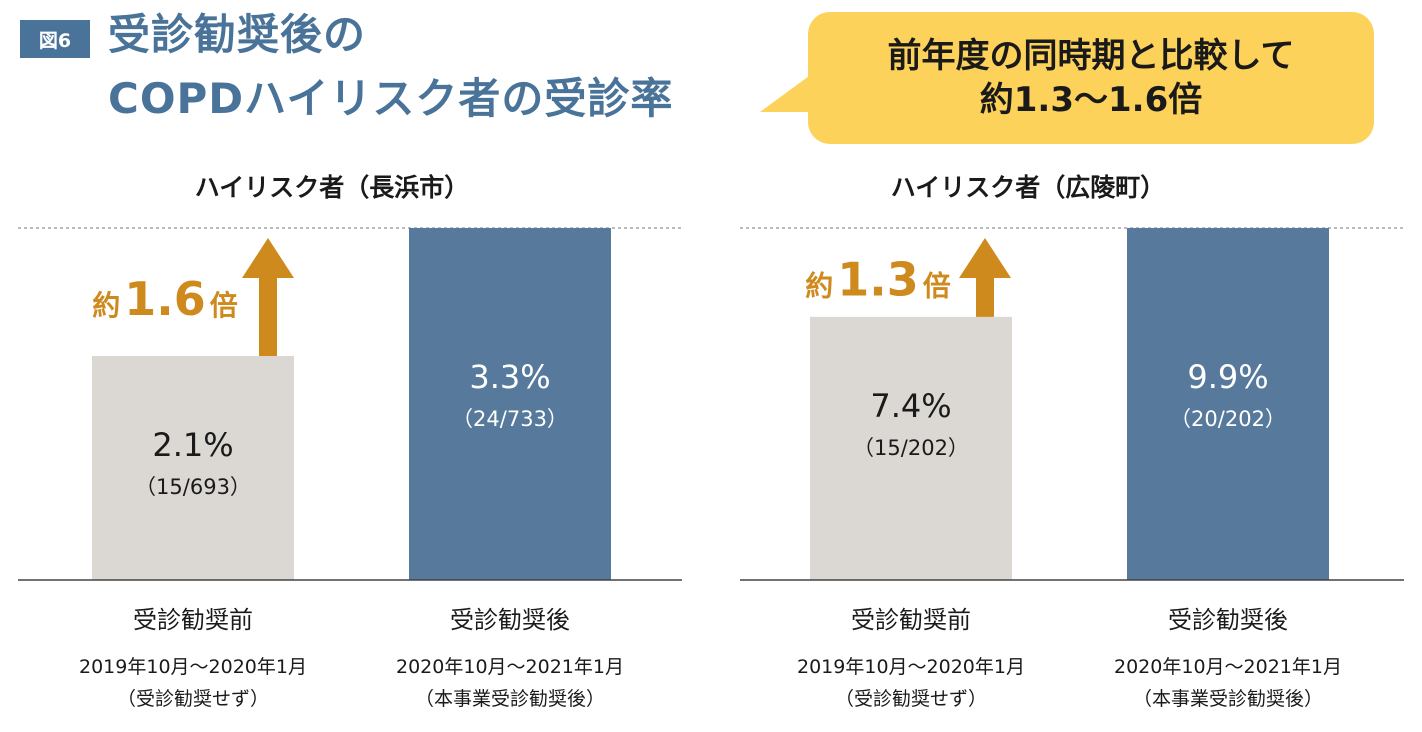  I want to click on callout-line2: 約1.3〜1.6倍, so click(1091, 100).